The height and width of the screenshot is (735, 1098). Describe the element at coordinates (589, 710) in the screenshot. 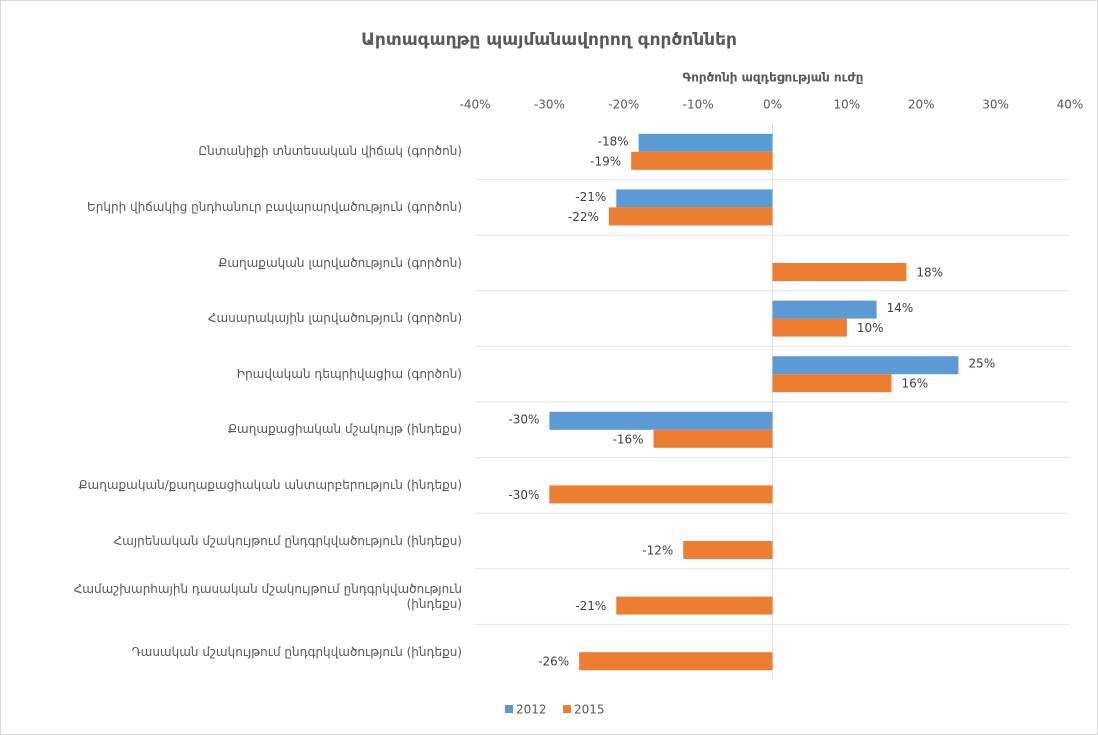

I see `legend-label: 2015` at that location.